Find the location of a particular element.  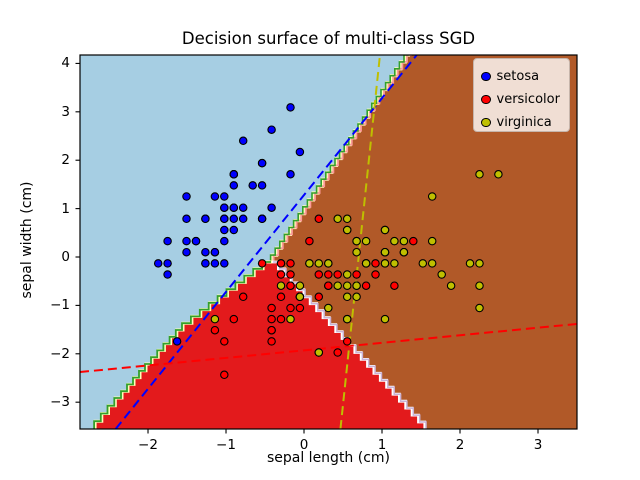

x-tick-label: 2 is located at coordinates (460, 445).